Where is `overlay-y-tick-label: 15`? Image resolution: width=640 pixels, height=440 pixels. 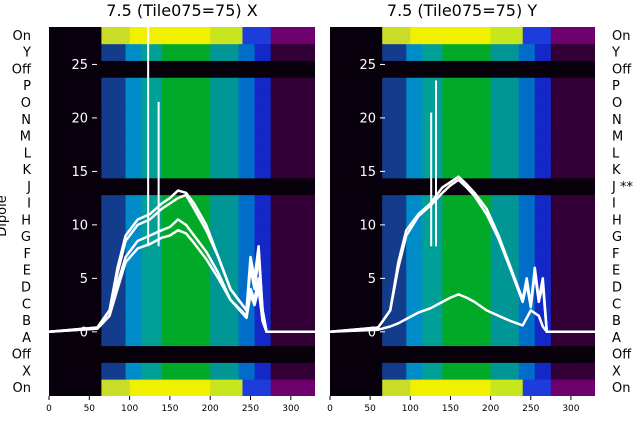
overlay-y-tick-label: 15 is located at coordinates (367, 172).